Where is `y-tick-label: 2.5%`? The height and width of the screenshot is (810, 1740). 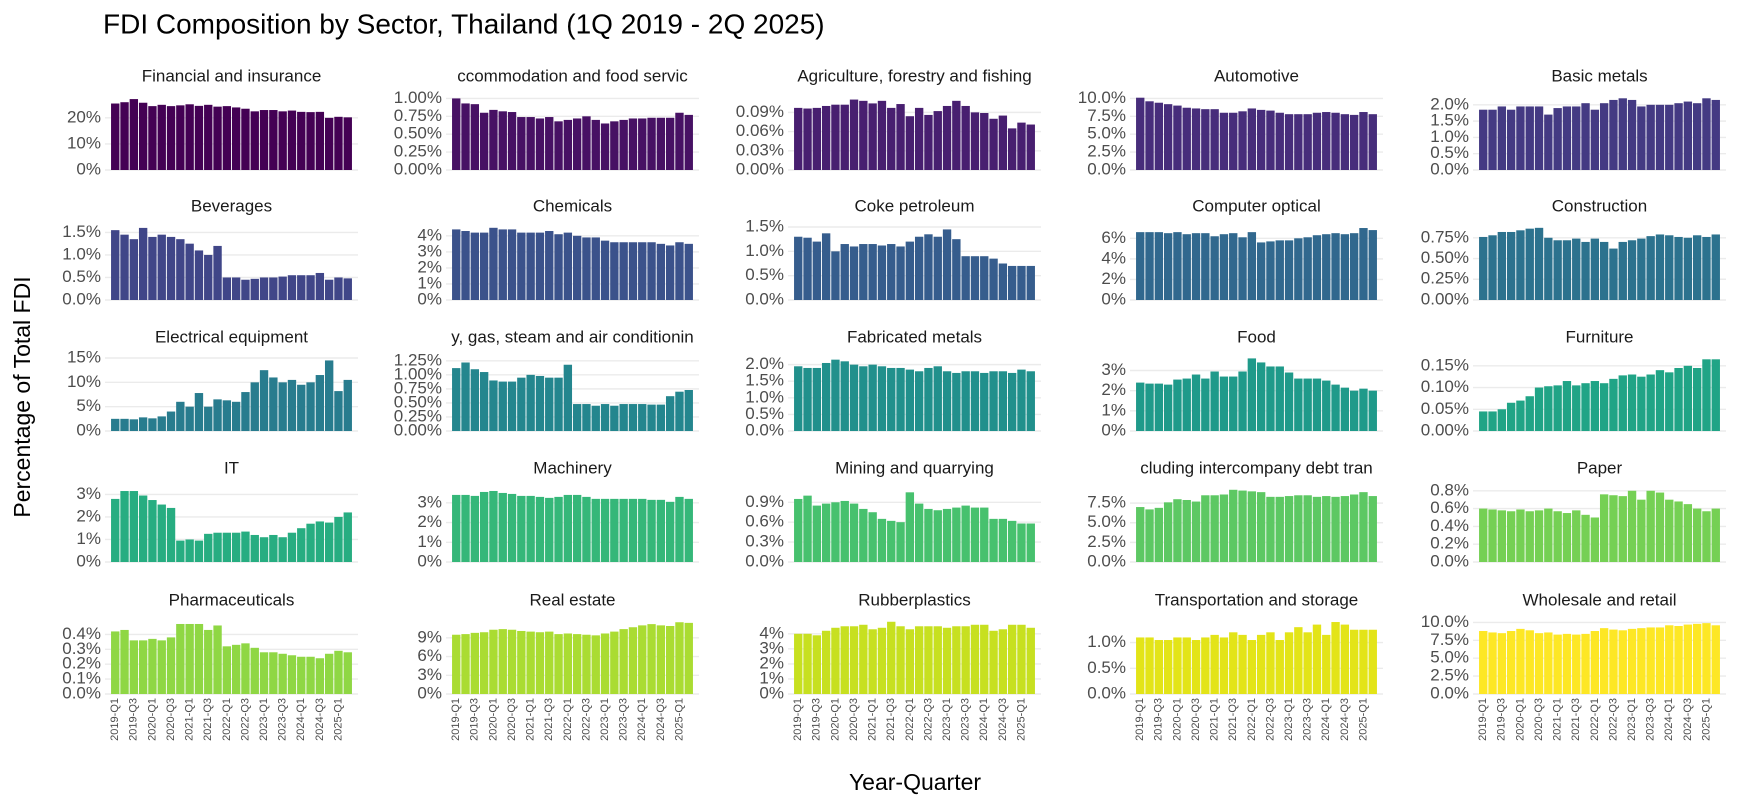 y-tick-label: 2.5% is located at coordinates (1449, 675).